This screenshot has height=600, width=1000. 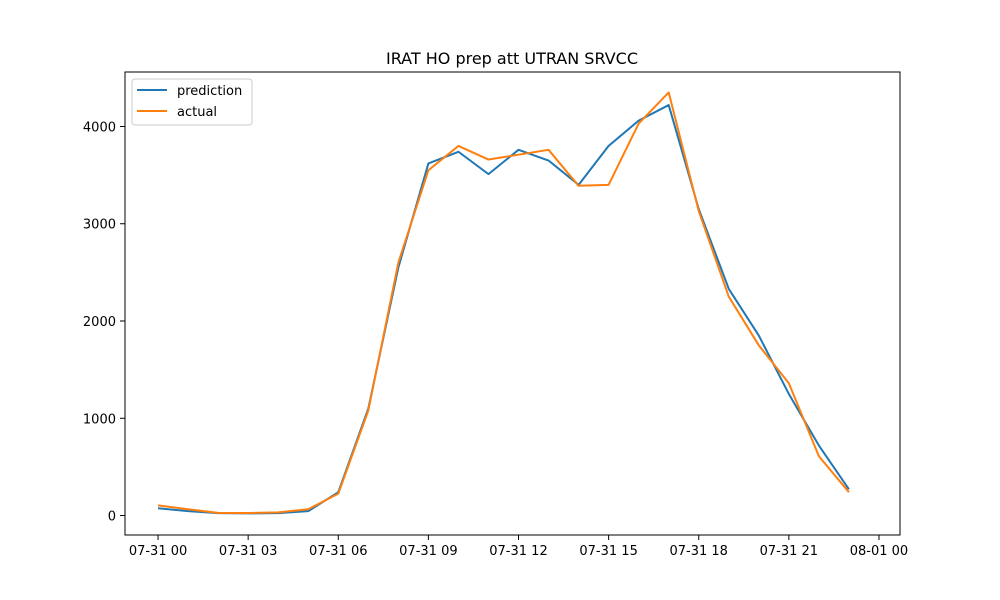 What do you see at coordinates (248, 551) in the screenshot?
I see `x-tick-label: 07-31 03` at bounding box center [248, 551].